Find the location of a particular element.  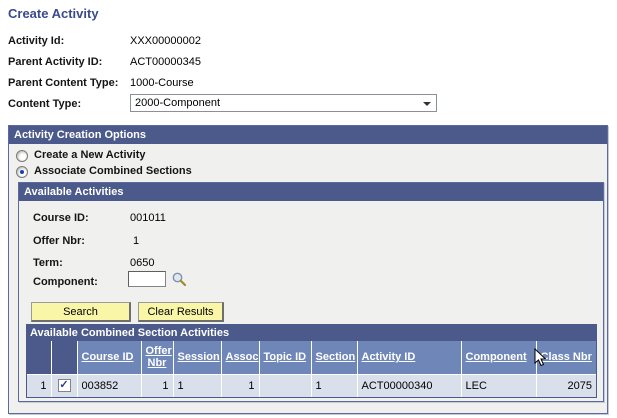

row-number: 1 is located at coordinates (39, 385).